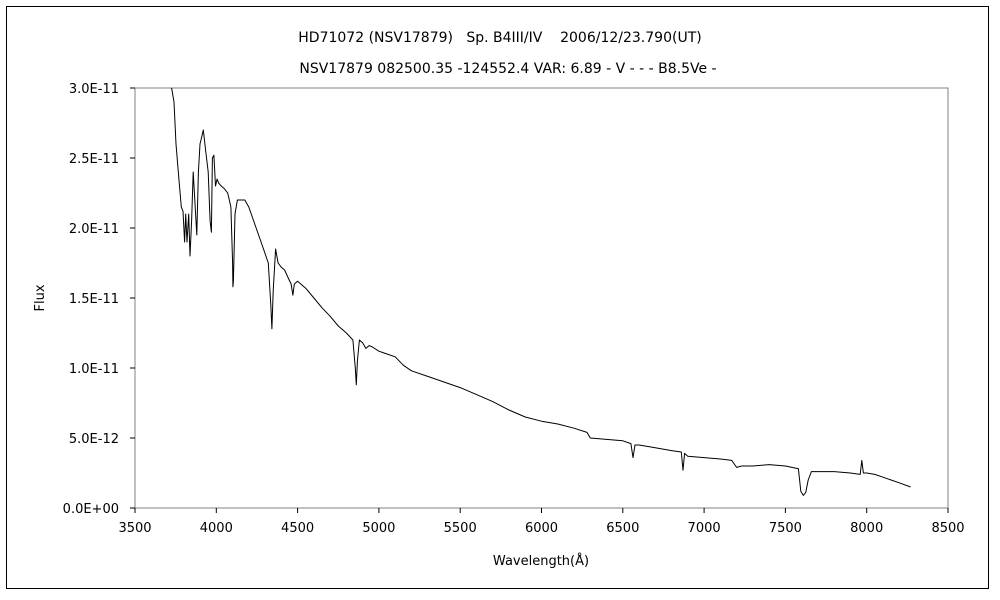 The width and height of the screenshot is (1000, 600). I want to click on x-tick-label: 5500, so click(460, 528).